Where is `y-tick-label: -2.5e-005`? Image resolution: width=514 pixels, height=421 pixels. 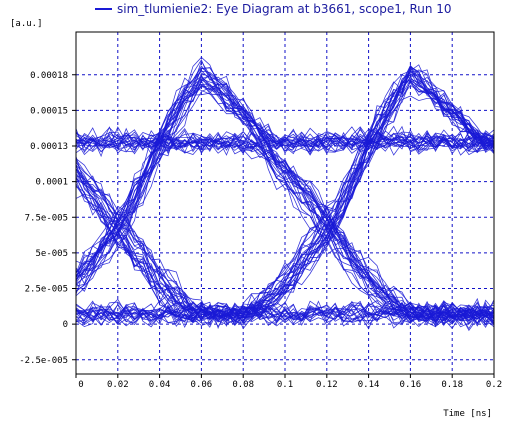 y-tick-label: -2.5e-005 is located at coordinates (43, 361).